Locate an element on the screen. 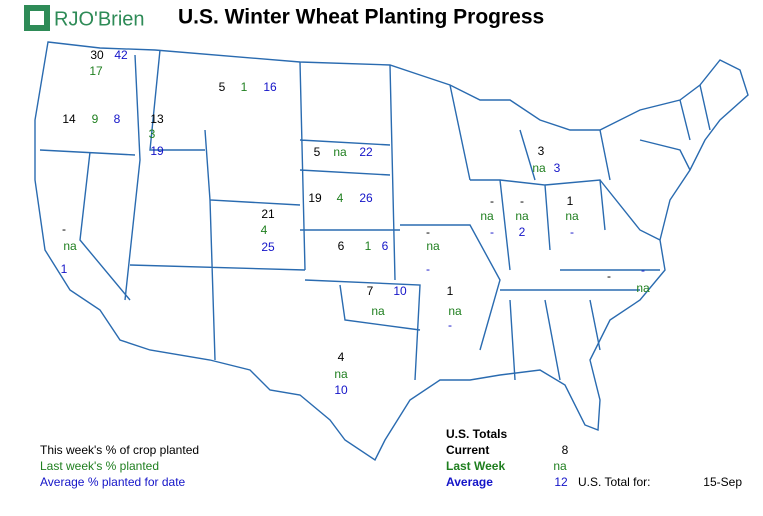 Image resolution: width=763 pixels, height=516 pixels. totals-label: Current is located at coordinates (467, 450).